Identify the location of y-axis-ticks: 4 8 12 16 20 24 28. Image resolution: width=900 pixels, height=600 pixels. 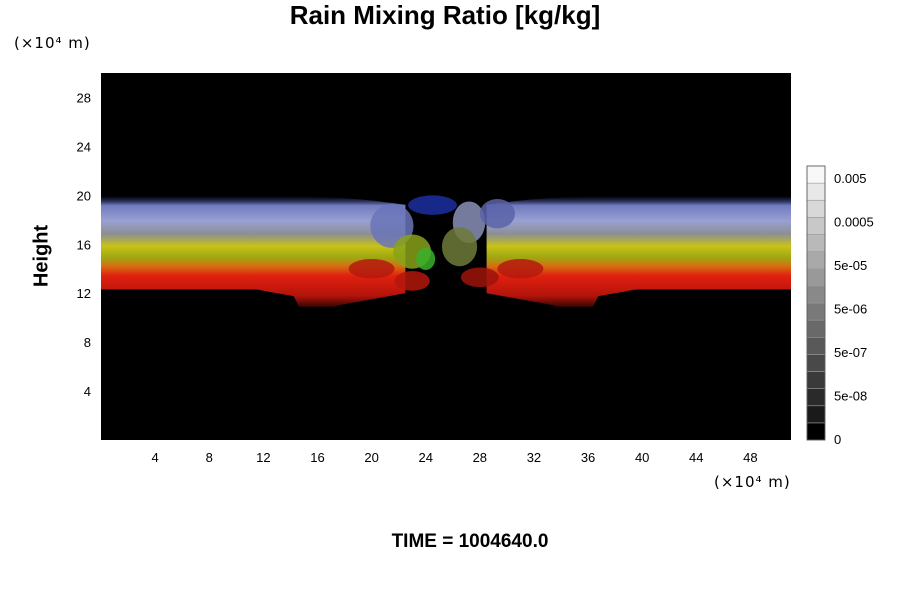
(84, 244).